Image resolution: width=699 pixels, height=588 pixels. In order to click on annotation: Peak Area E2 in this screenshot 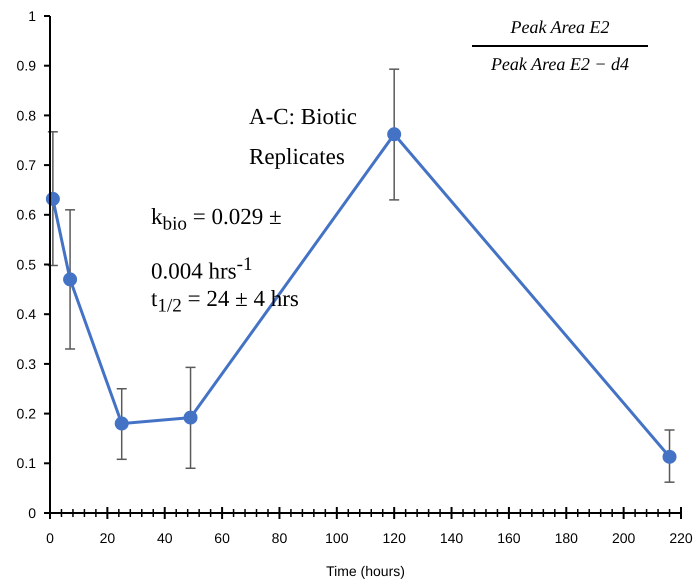, I will do `click(560, 27)`.